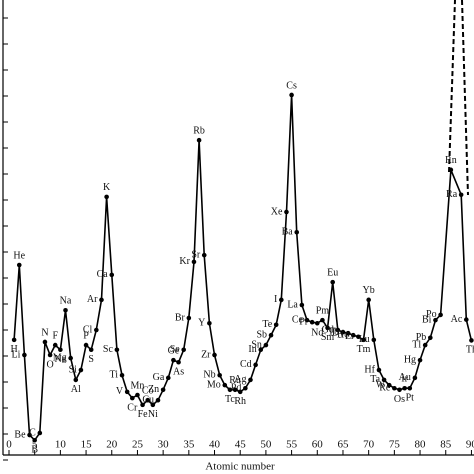 The height and width of the screenshot is (474, 474). Describe the element at coordinates (196, 254) in the screenshot. I see `point-label: Sr` at that location.